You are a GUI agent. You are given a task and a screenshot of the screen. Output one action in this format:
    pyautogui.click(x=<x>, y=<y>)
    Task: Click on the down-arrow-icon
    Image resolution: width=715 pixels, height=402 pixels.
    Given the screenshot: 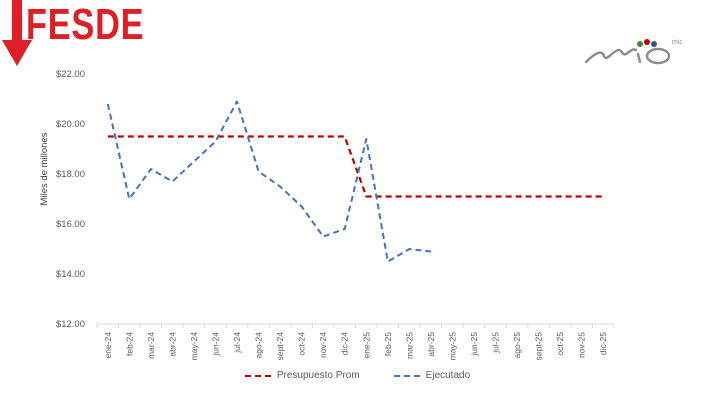 What is the action you would take?
    pyautogui.click(x=17, y=33)
    